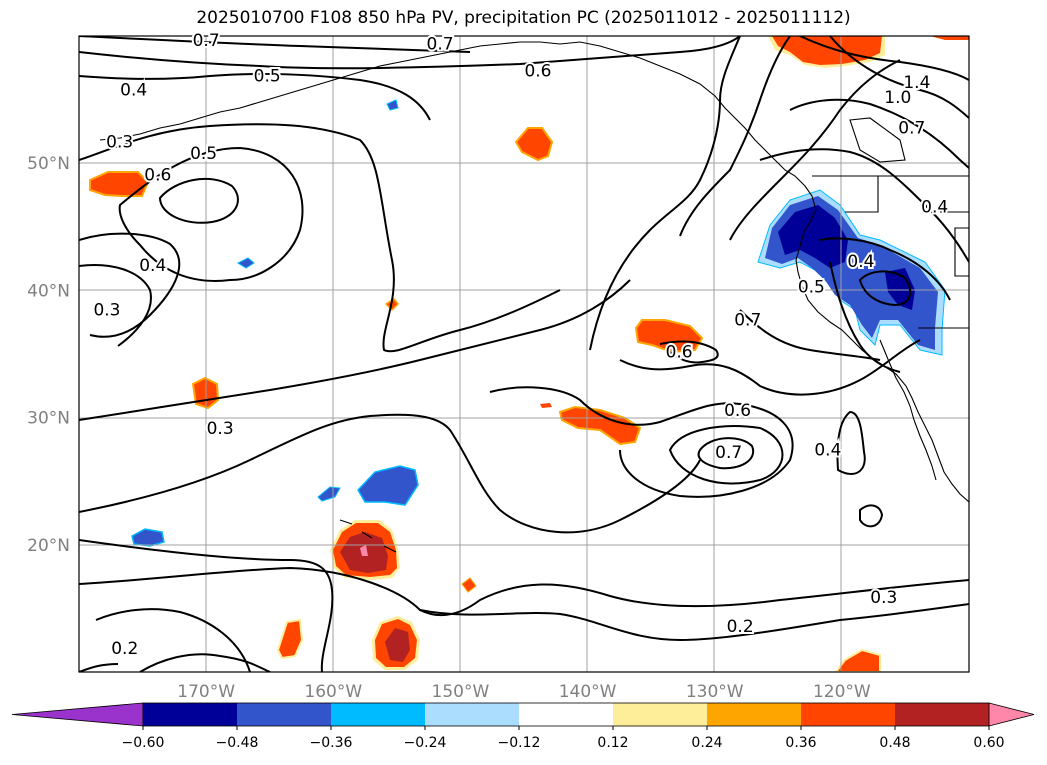 The image size is (1047, 765). What do you see at coordinates (588, 692) in the screenshot?
I see `longitude-tick-label: 140°W` at bounding box center [588, 692].